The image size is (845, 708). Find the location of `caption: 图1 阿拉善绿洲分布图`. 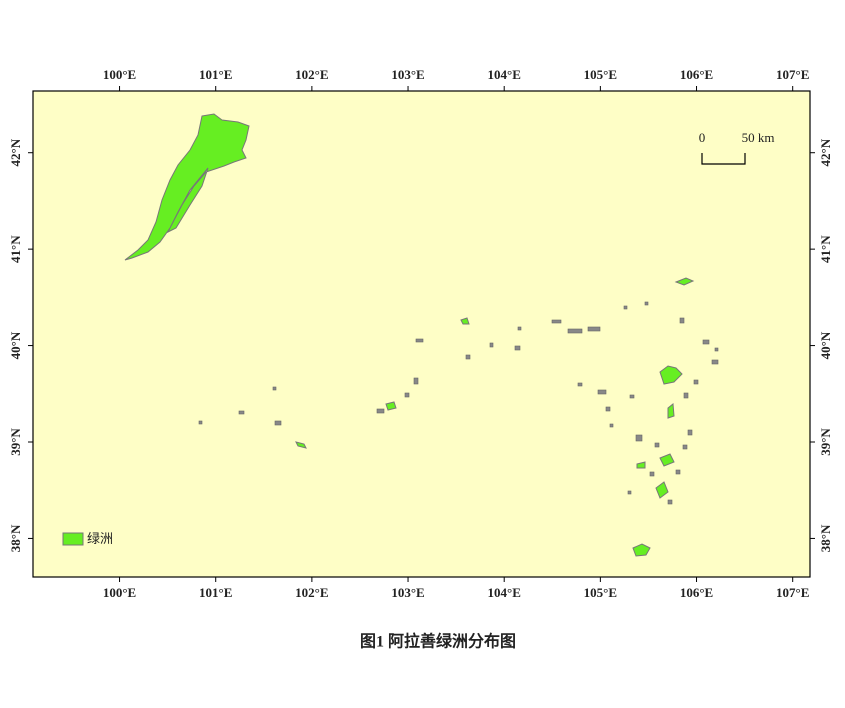

caption: 图1 阿拉善绿洲分布图 is located at coordinates (438, 641).